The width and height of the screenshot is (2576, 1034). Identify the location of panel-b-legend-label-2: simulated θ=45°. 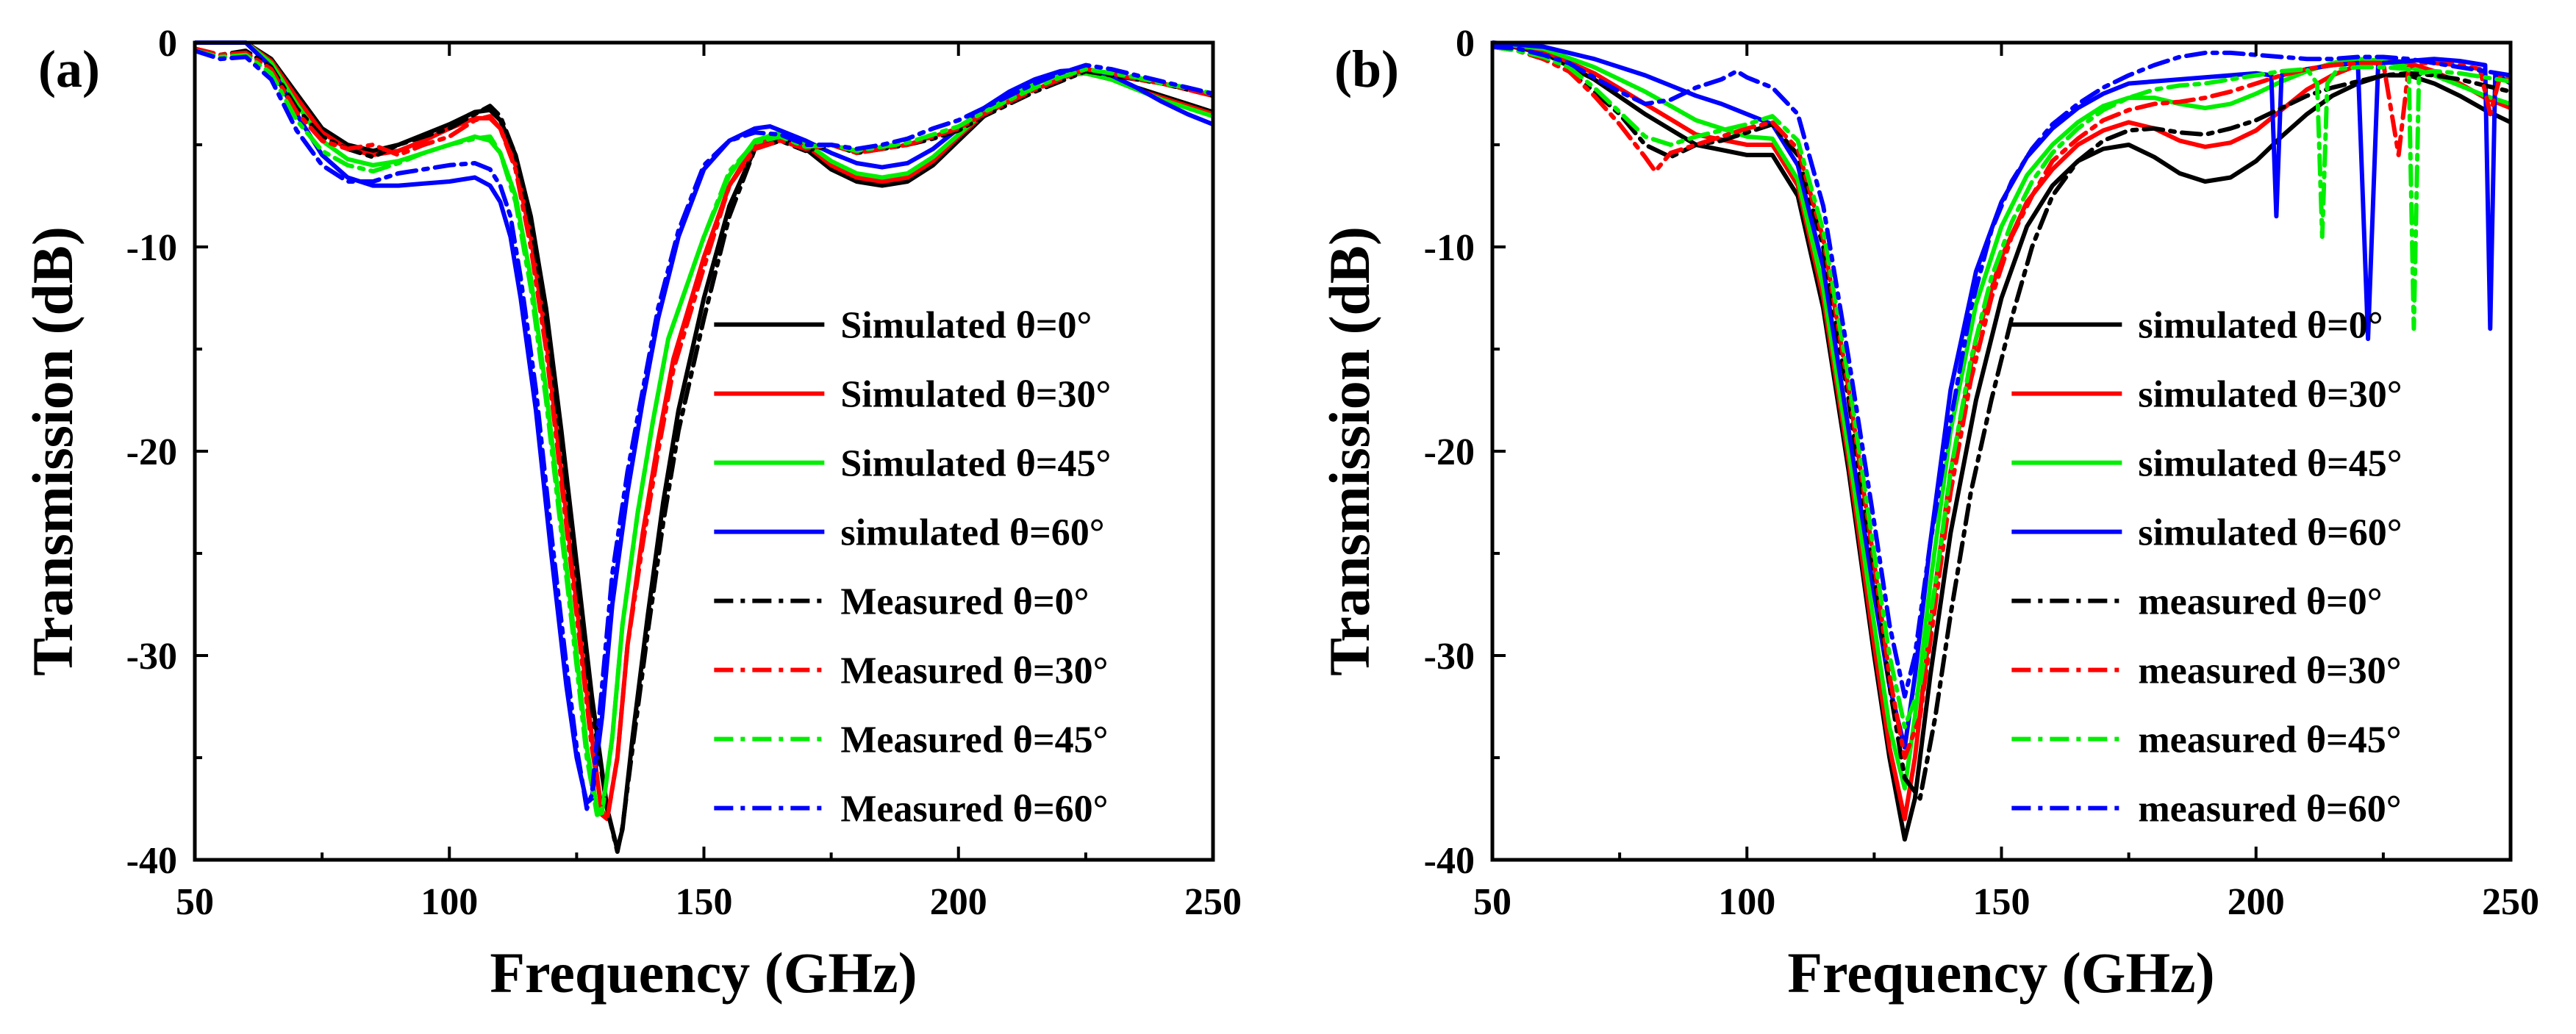
(2270, 464).